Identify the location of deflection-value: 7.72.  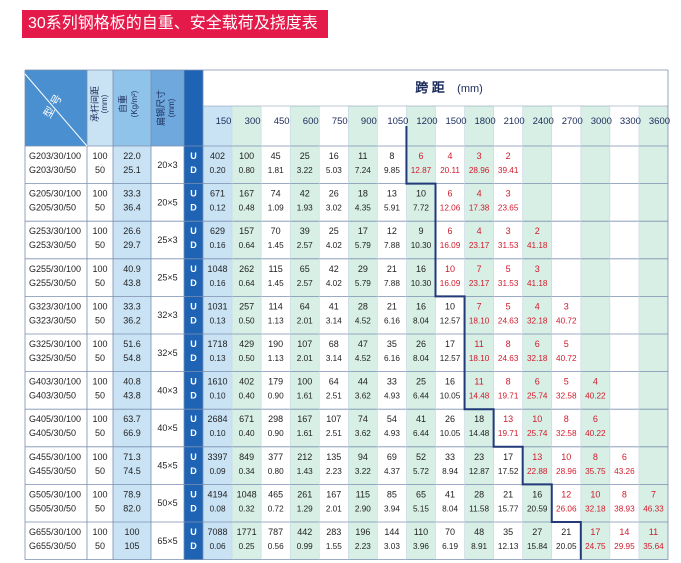
(421, 208).